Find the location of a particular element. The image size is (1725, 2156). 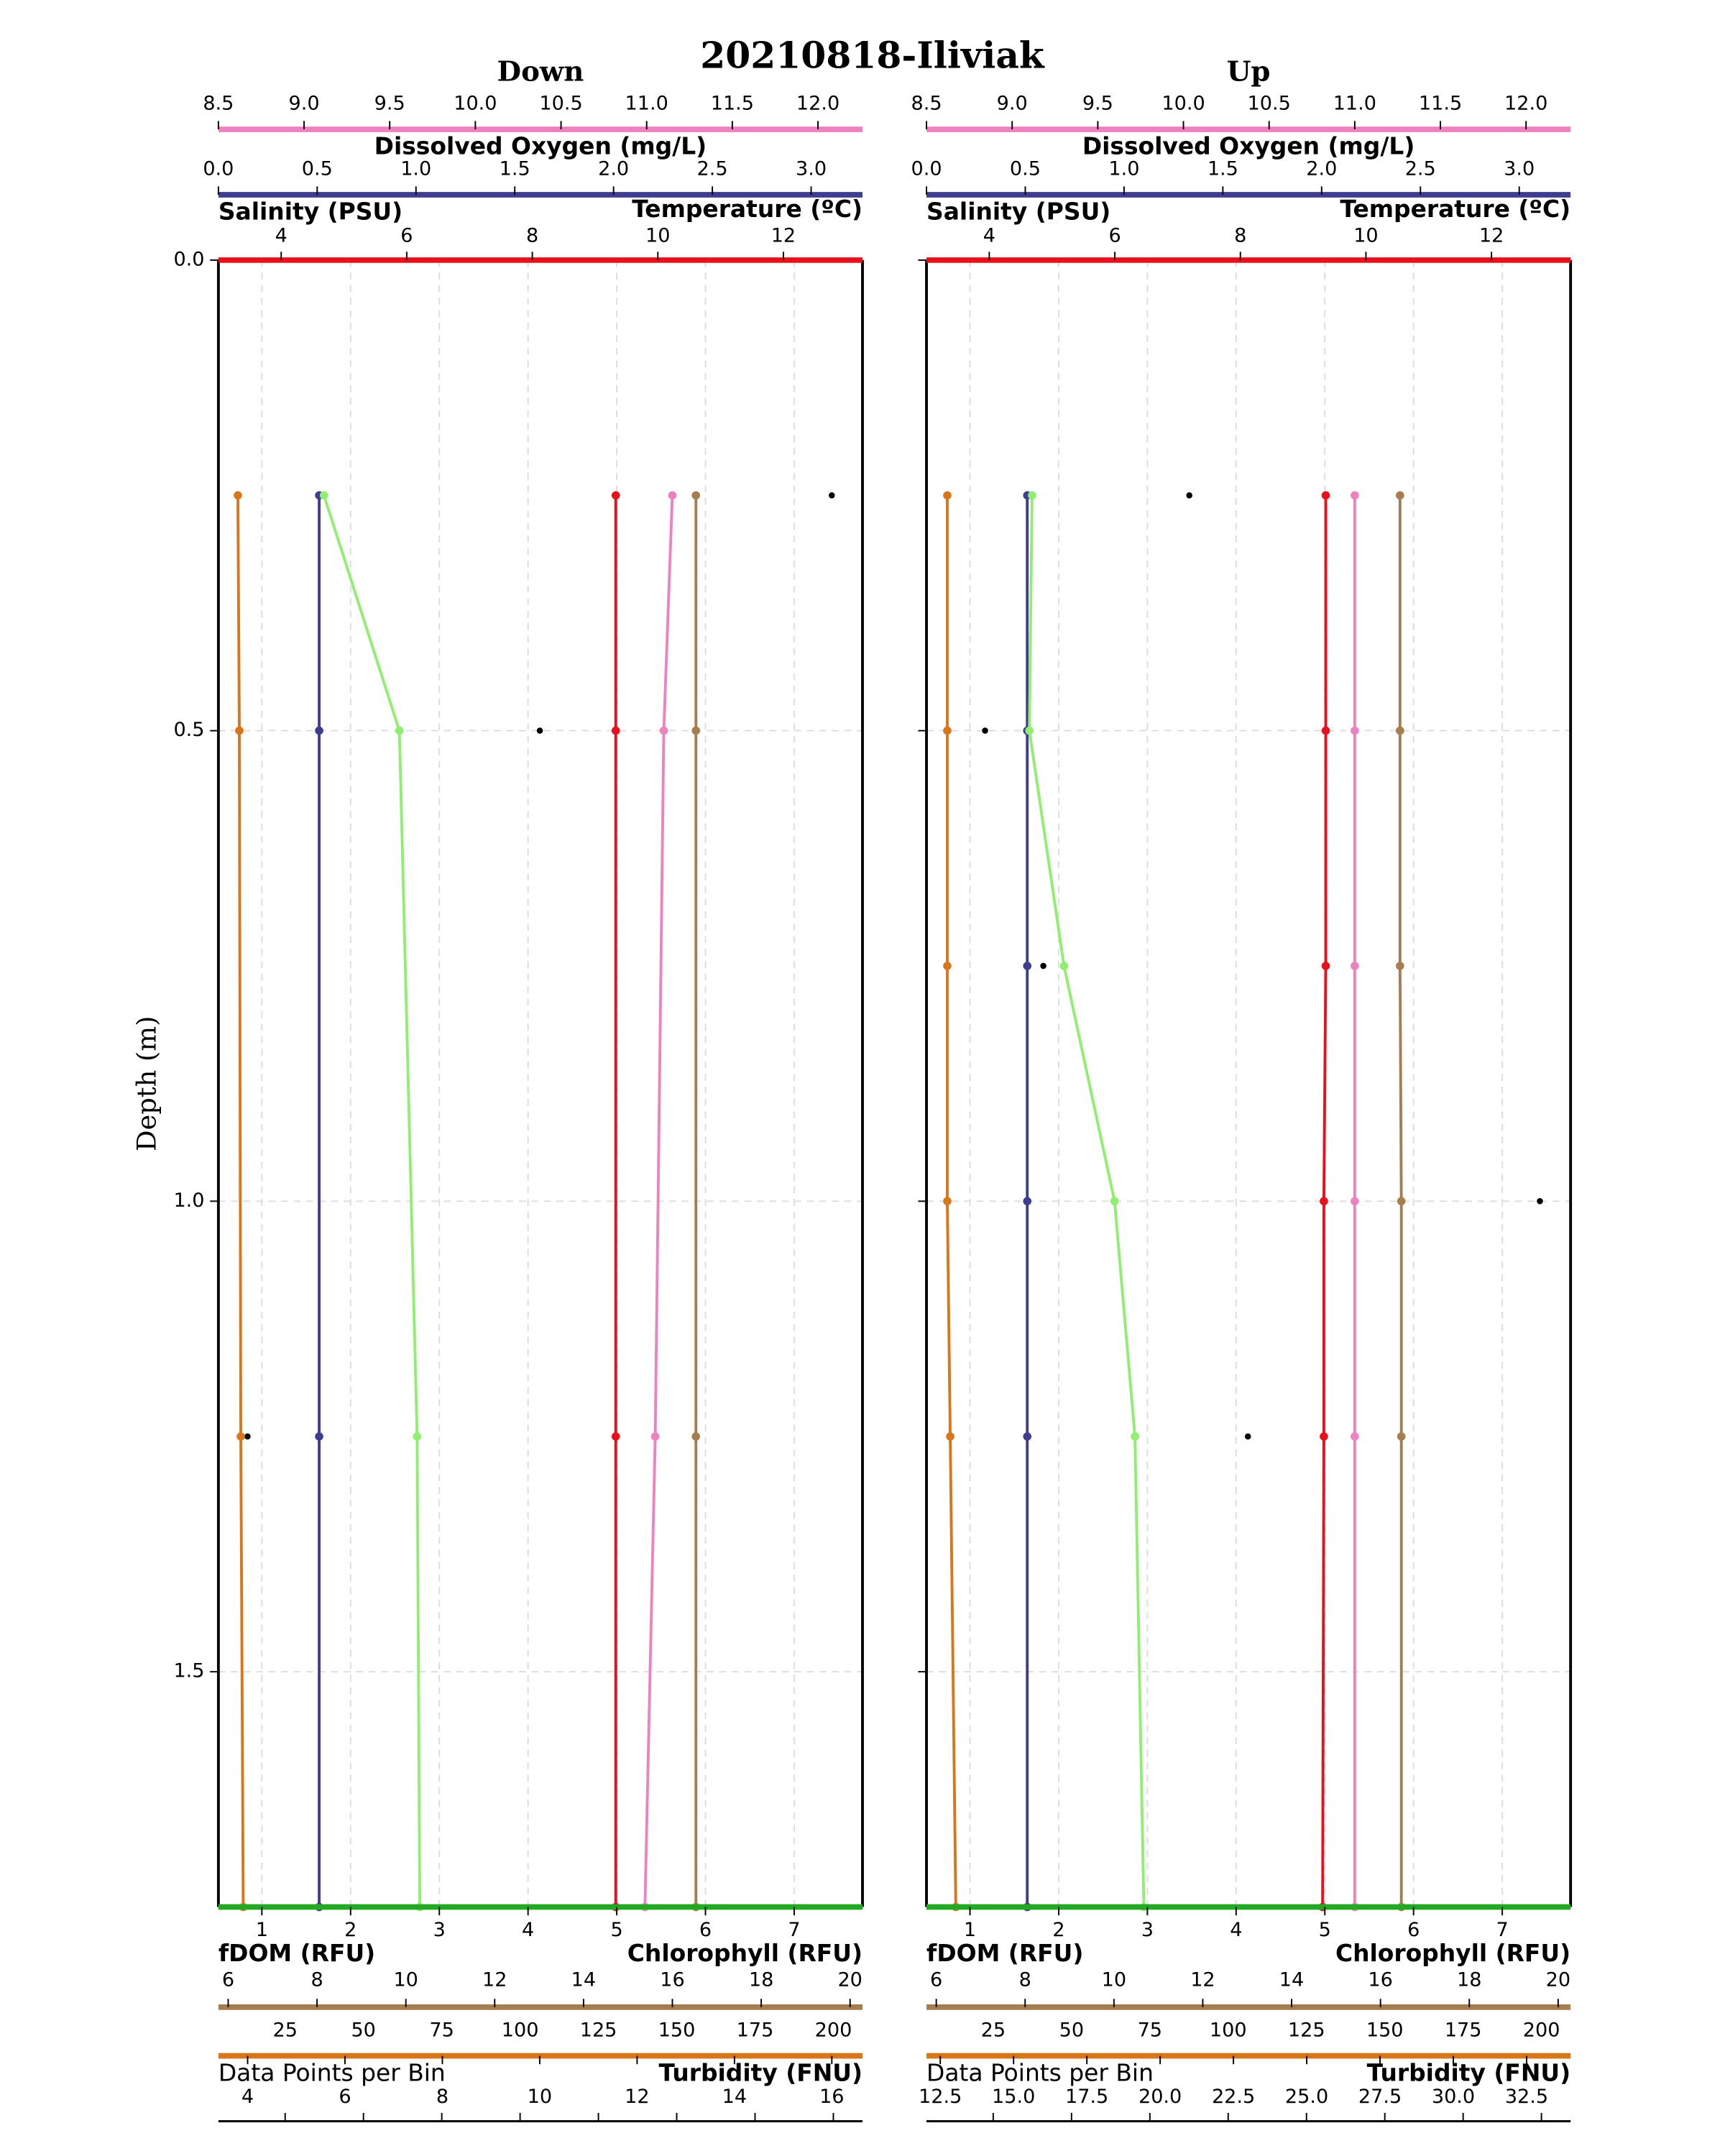

x-tick-label: 2 is located at coordinates (350, 1930).